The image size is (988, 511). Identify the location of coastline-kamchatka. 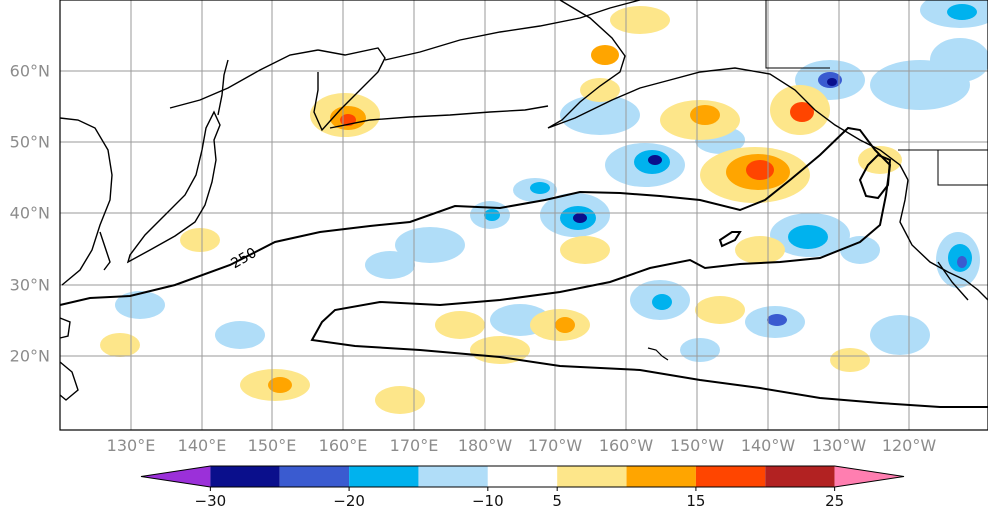
(349, 89).